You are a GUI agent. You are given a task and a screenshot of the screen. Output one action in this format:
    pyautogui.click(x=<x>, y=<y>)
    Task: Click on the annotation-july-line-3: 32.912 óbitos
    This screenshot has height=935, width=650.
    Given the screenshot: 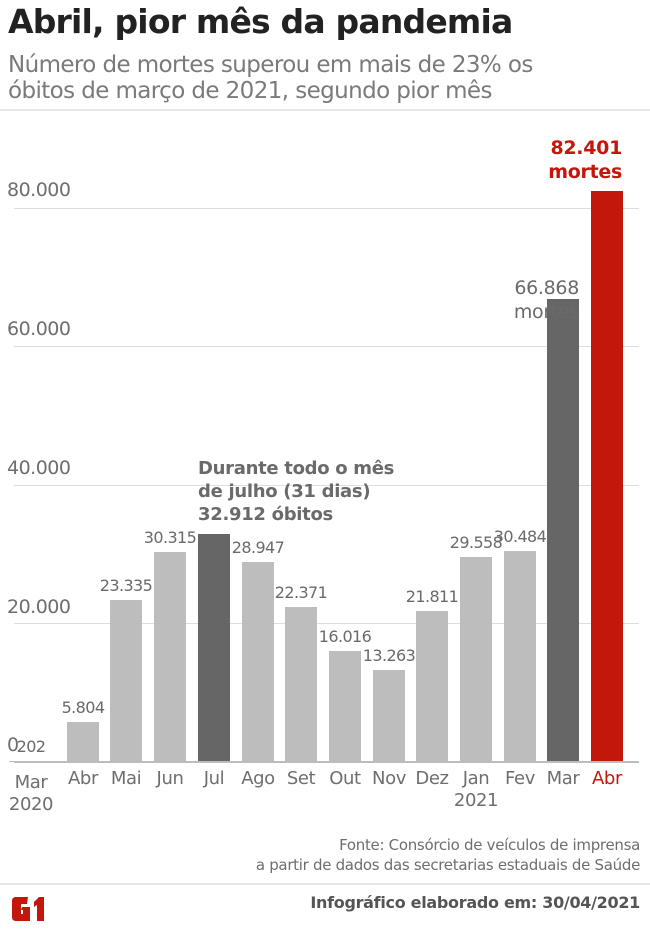 What is the action you would take?
    pyautogui.click(x=265, y=514)
    